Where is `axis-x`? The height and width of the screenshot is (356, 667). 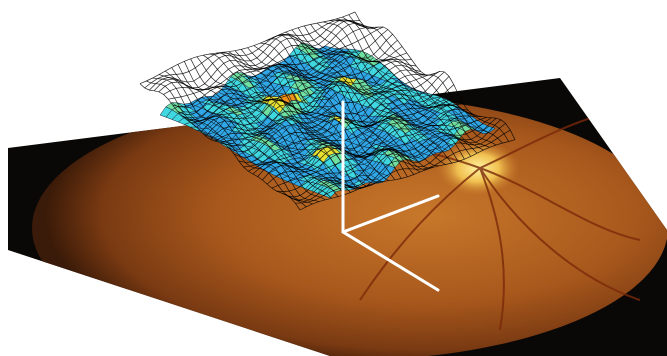
axis-x is located at coordinates (390, 261).